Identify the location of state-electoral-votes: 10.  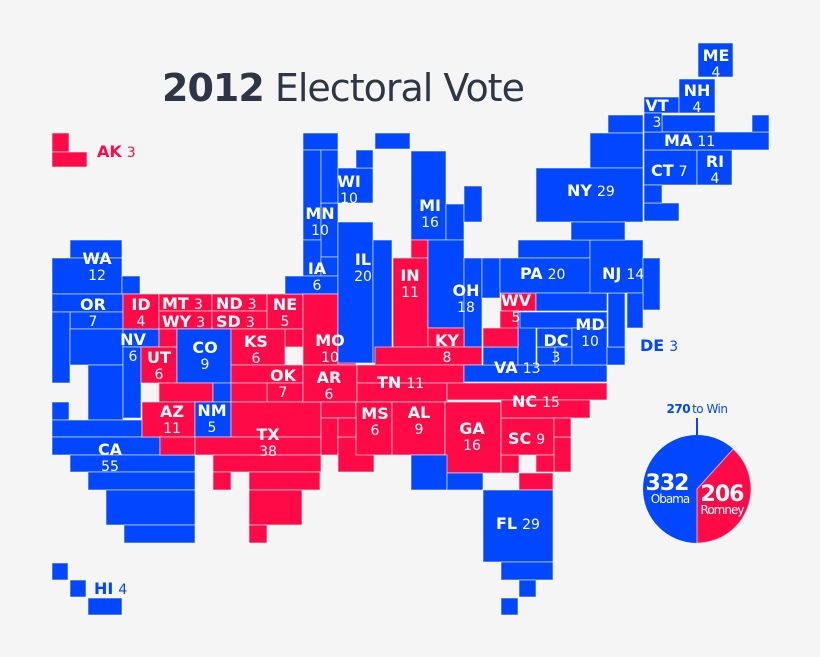
(330, 358).